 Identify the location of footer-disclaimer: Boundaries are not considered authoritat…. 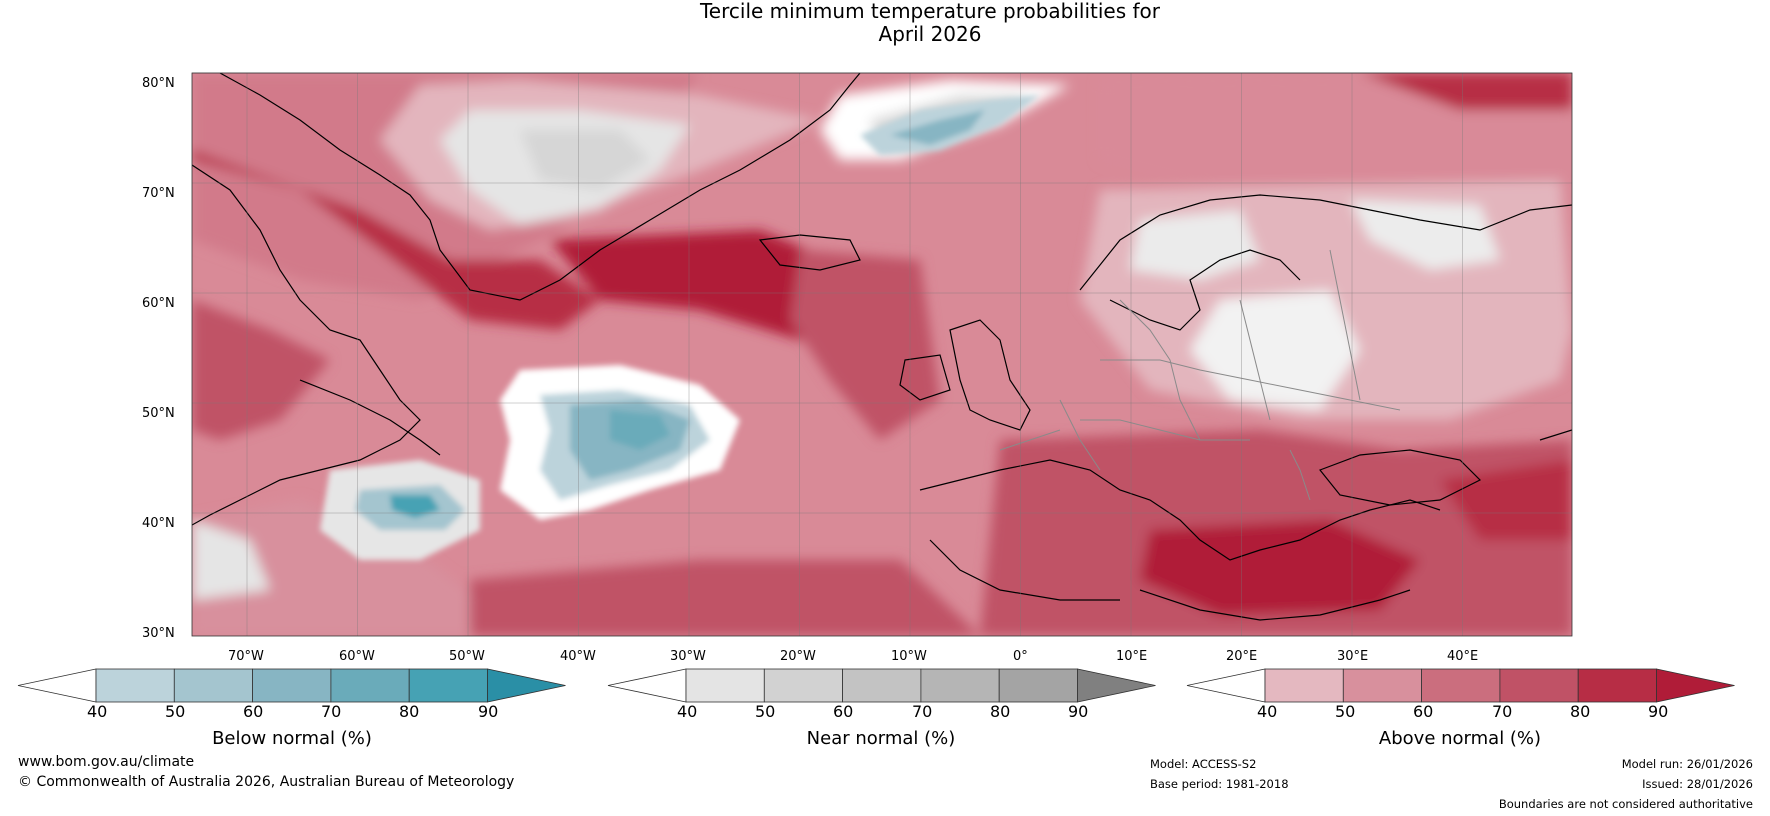
(1625, 804).